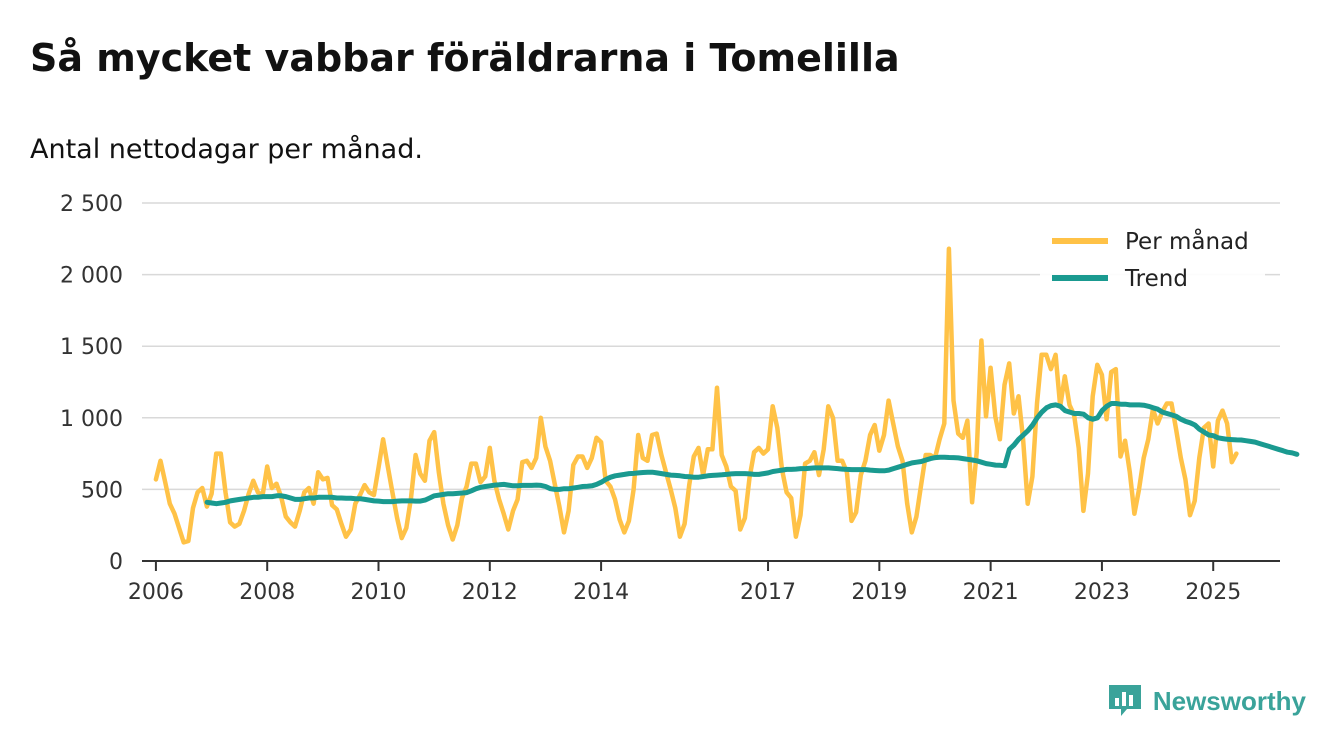 The width and height of the screenshot is (1340, 753). Describe the element at coordinates (1156, 279) in the screenshot. I see `legend-label: Trend` at that location.